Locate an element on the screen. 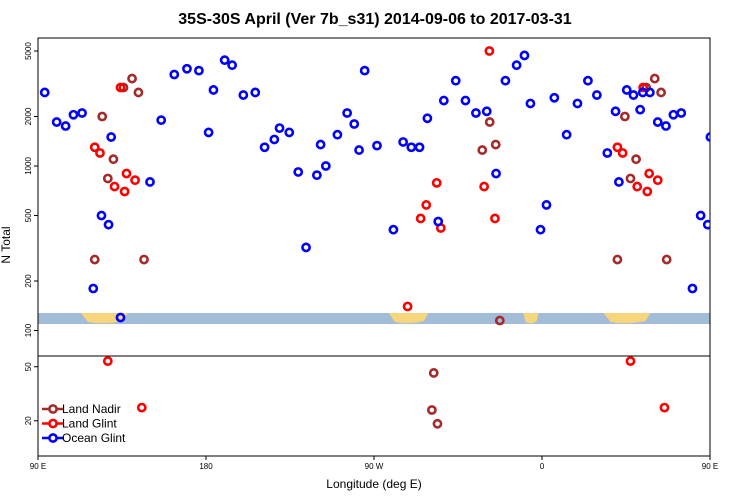  x-tick-label: 180 is located at coordinates (206, 466).